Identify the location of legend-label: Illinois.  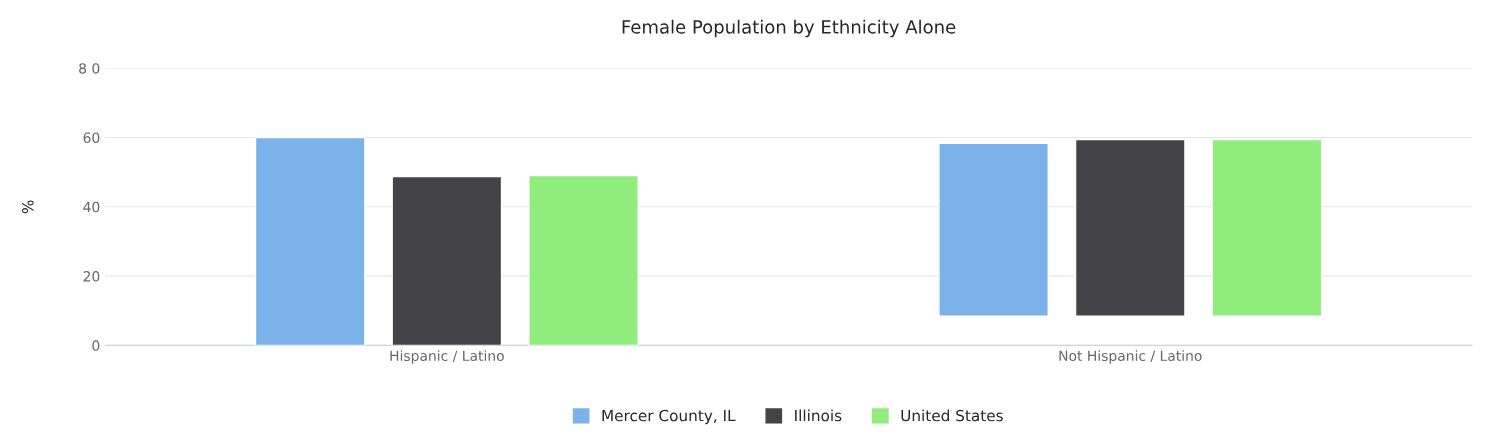
(818, 415).